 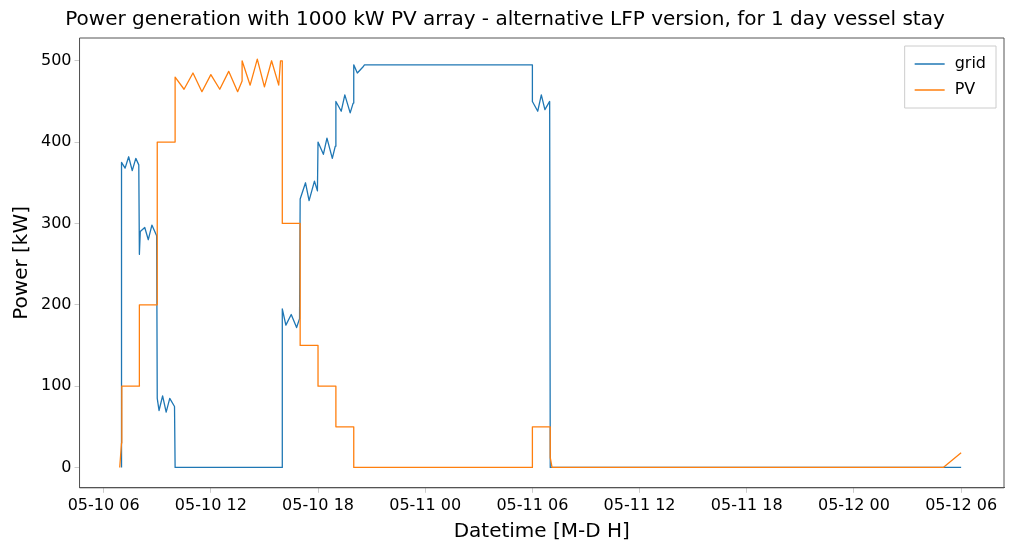 I want to click on y-axis-title: Power [kW], so click(x=20, y=263).